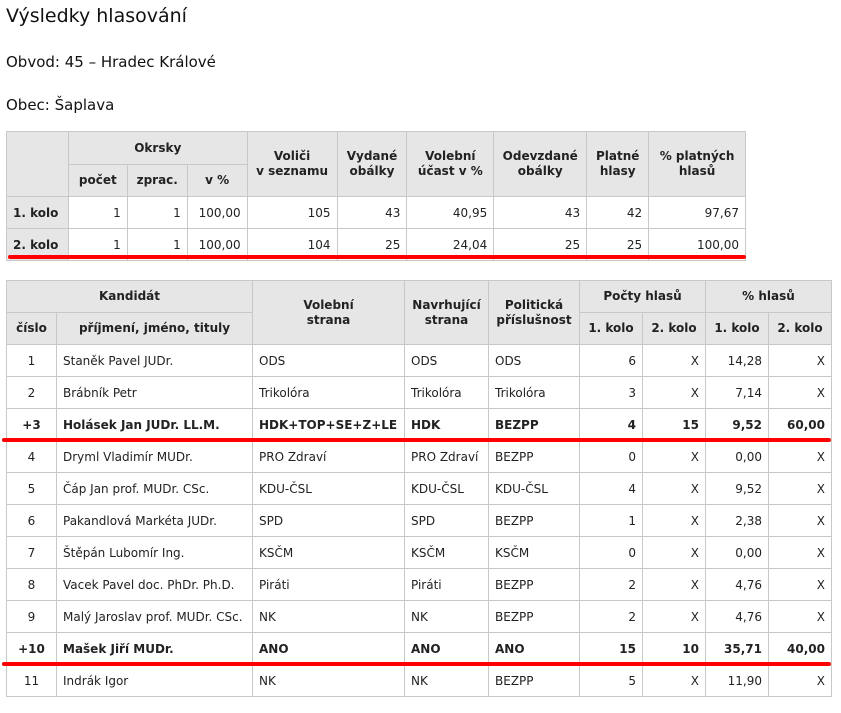 The image size is (841, 713). What do you see at coordinates (737, 328) in the screenshot?
I see `pct-kolo1-header: 1. kolo` at bounding box center [737, 328].